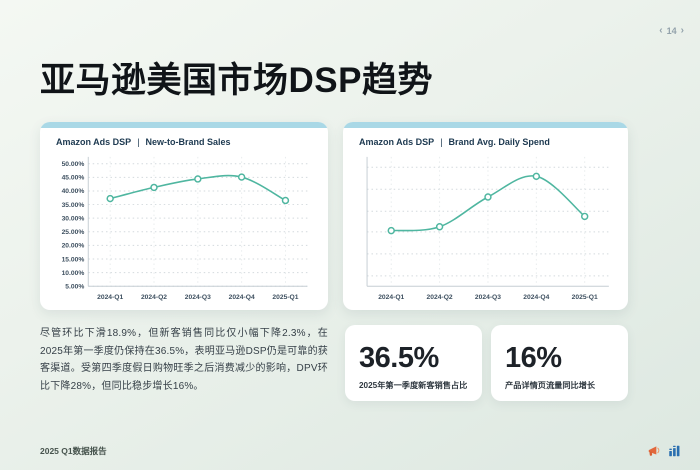  Describe the element at coordinates (236, 80) in the screenshot. I see `page-title: 亚马逊美国市场DSP趋势` at that location.